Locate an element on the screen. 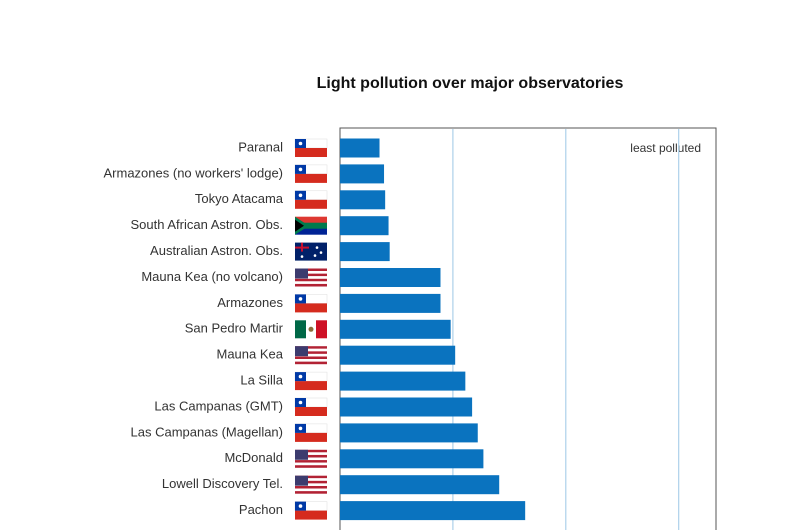  y-tick-label: Armazones (no workers' lodge) is located at coordinates (194, 172).